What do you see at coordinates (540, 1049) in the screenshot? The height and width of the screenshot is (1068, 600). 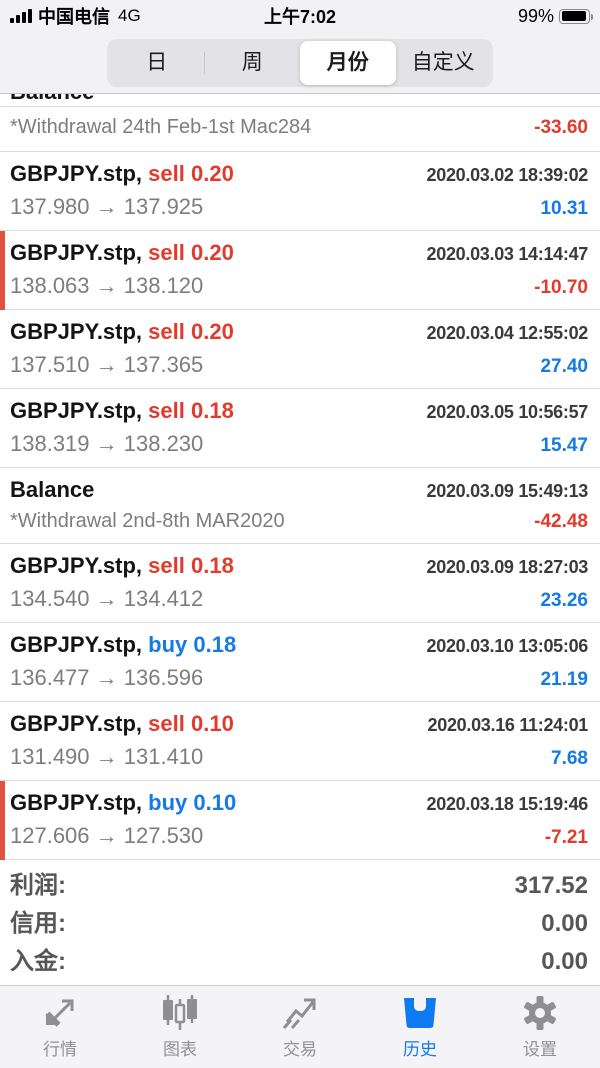 I see `tab-label: 设置` at bounding box center [540, 1049].